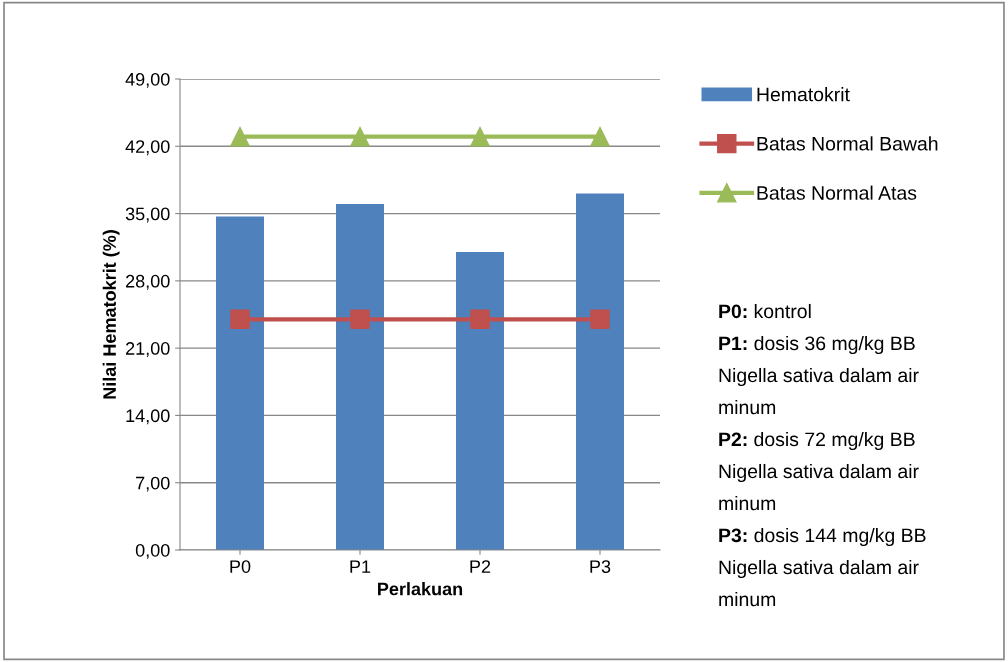  What do you see at coordinates (147, 148) in the screenshot?
I see `y-tick-label: 42,00` at bounding box center [147, 148].